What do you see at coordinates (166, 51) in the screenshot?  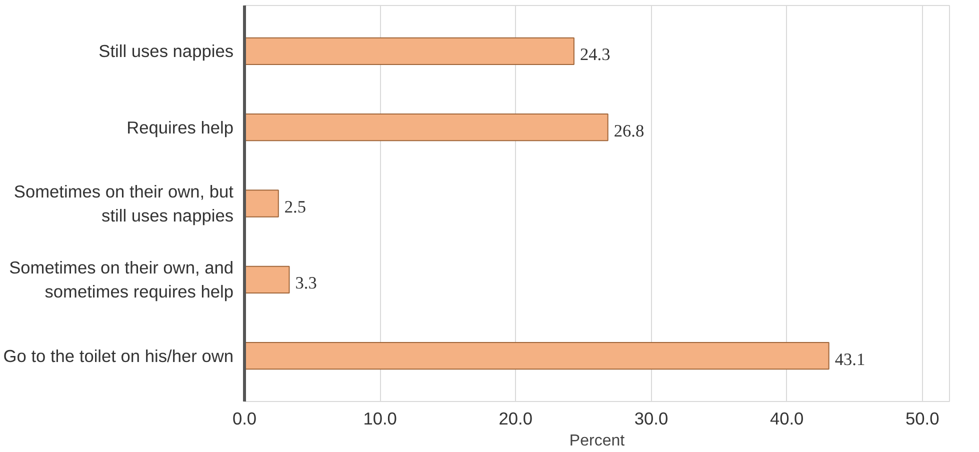 I see `y-tick-label: Still uses nappies` at bounding box center [166, 51].